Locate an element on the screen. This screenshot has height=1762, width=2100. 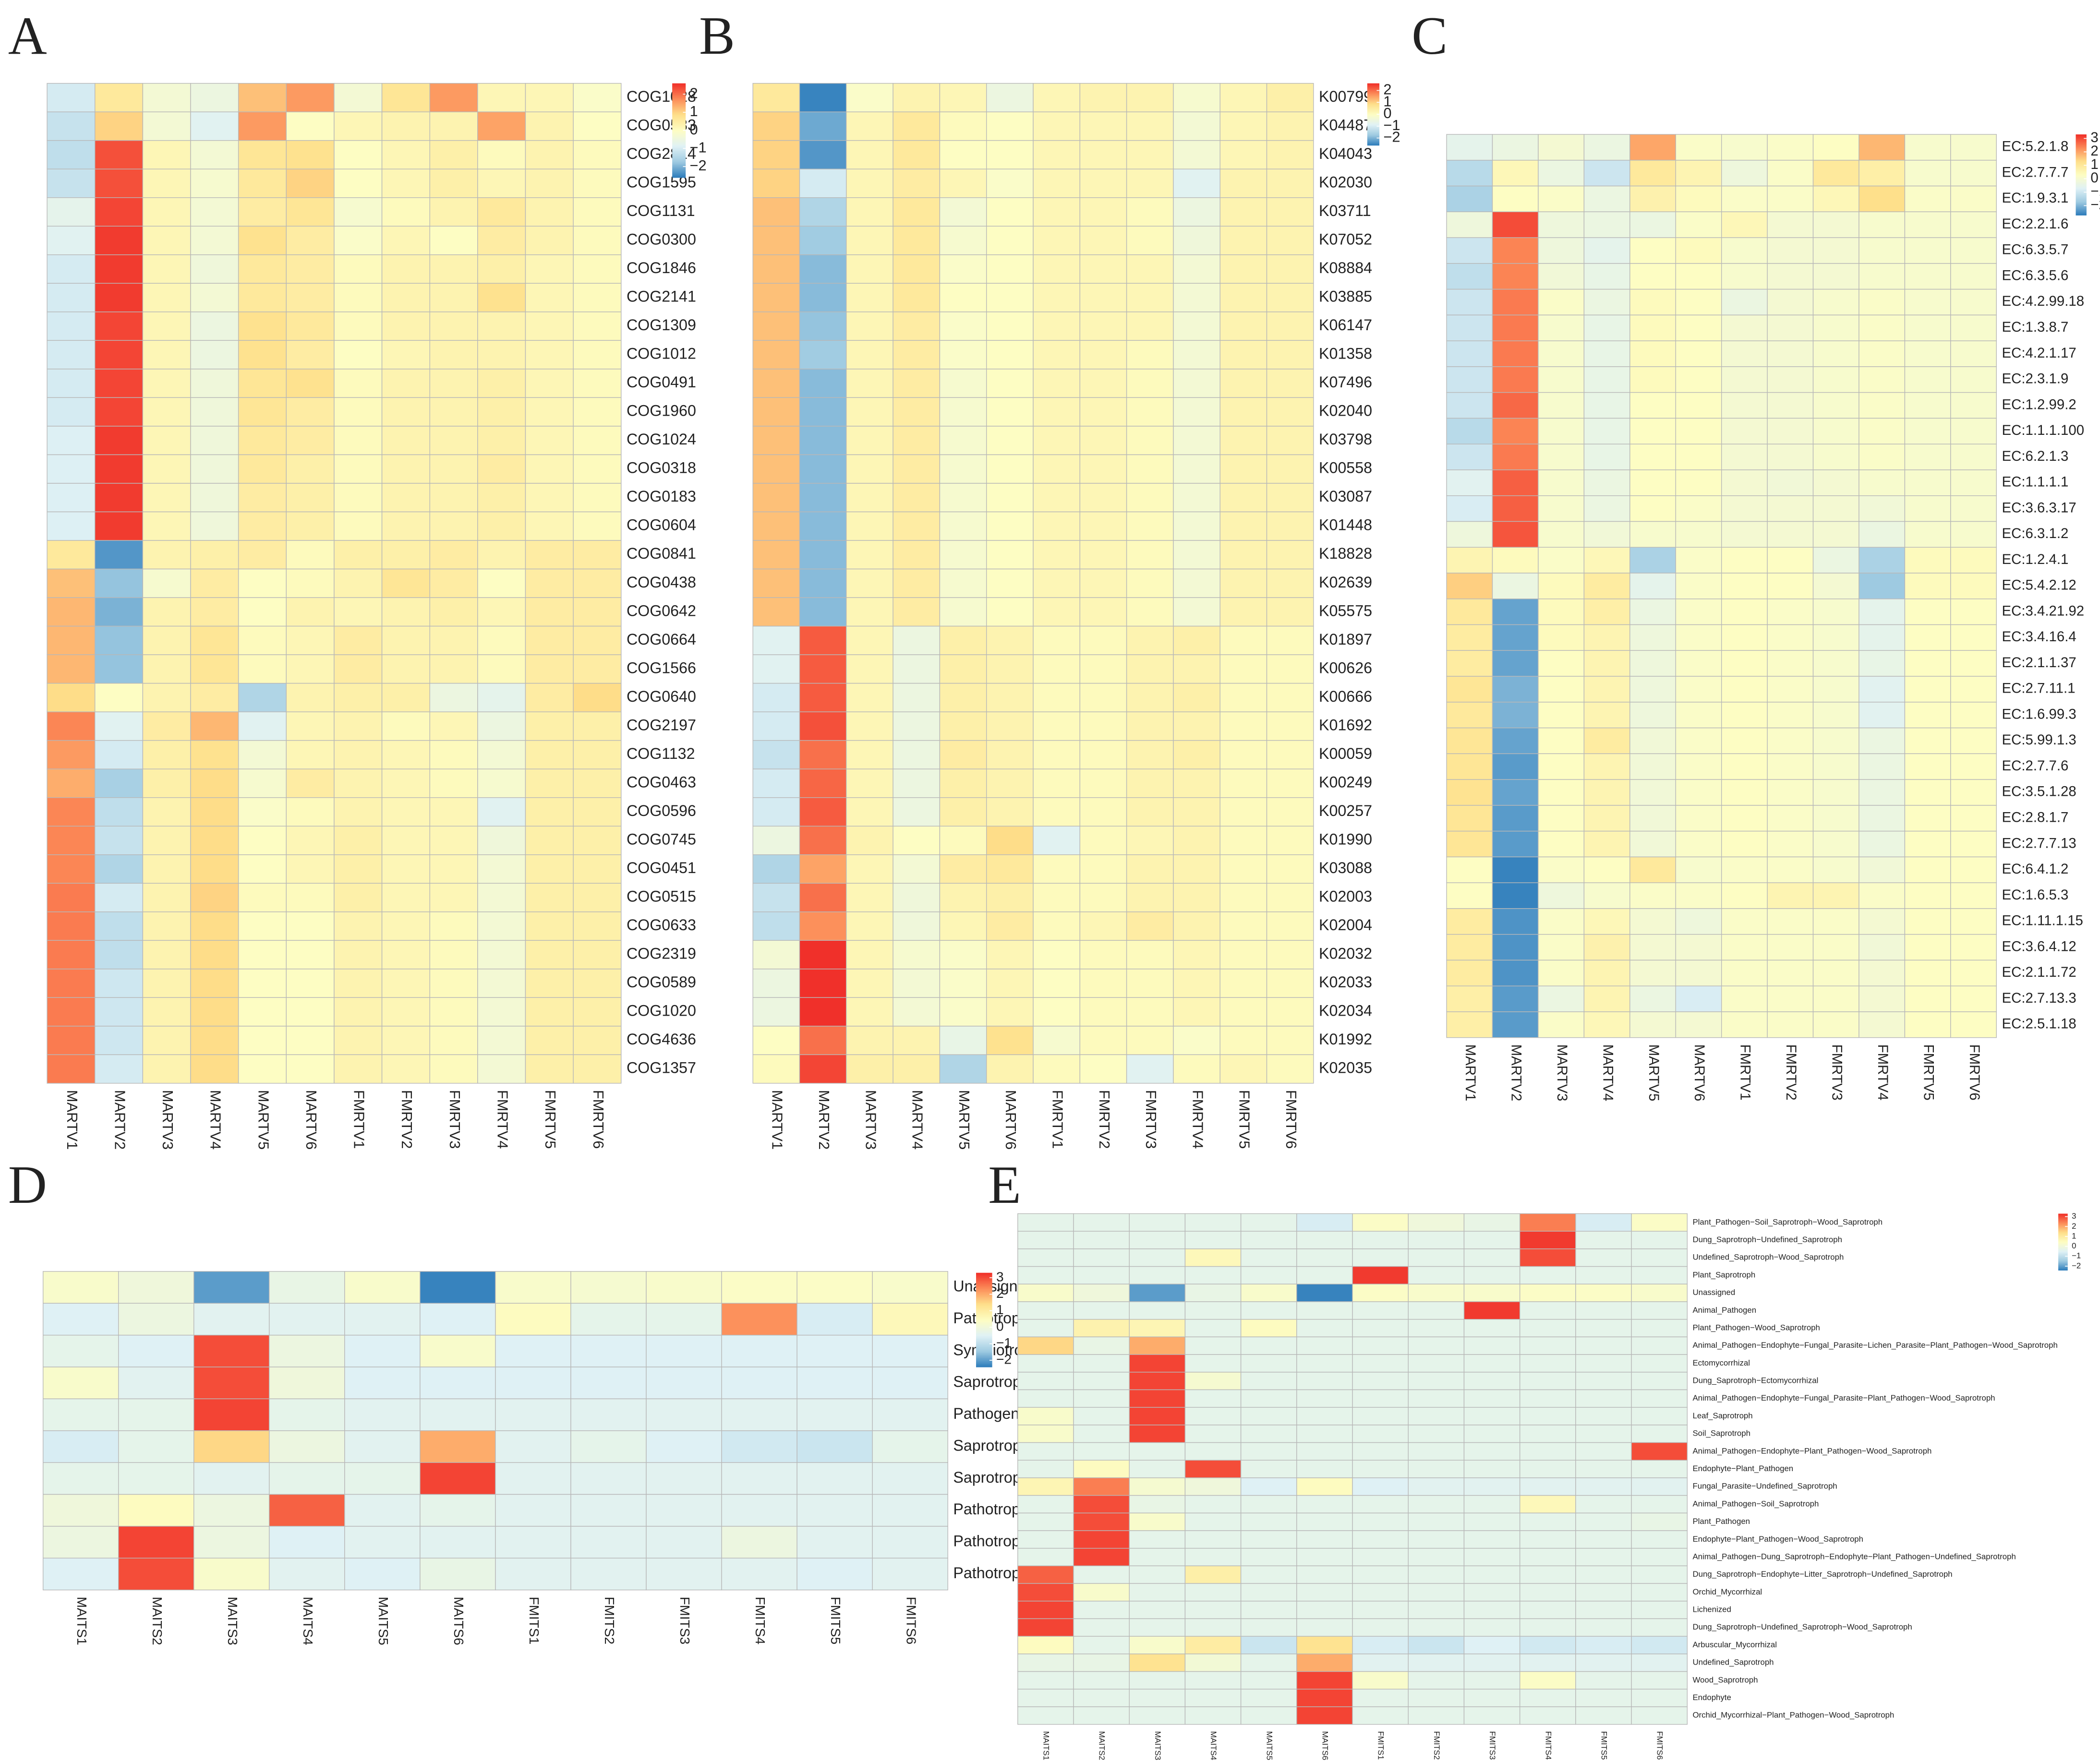
row-label: COG0589 is located at coordinates (661, 982).